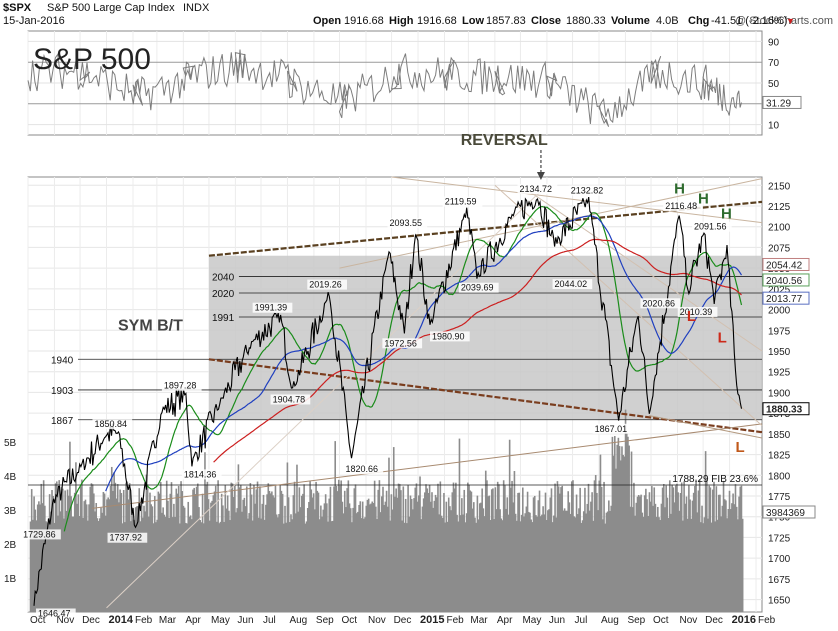 The height and width of the screenshot is (631, 838). I want to click on volume-tick-label: 2B, so click(10, 545).